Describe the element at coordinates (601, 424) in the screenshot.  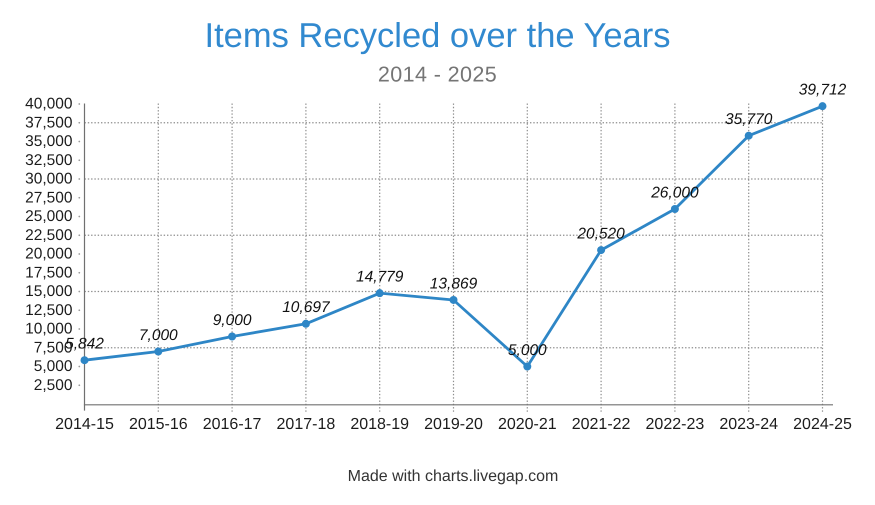
I see `svg-text: 2021-22` at that location.